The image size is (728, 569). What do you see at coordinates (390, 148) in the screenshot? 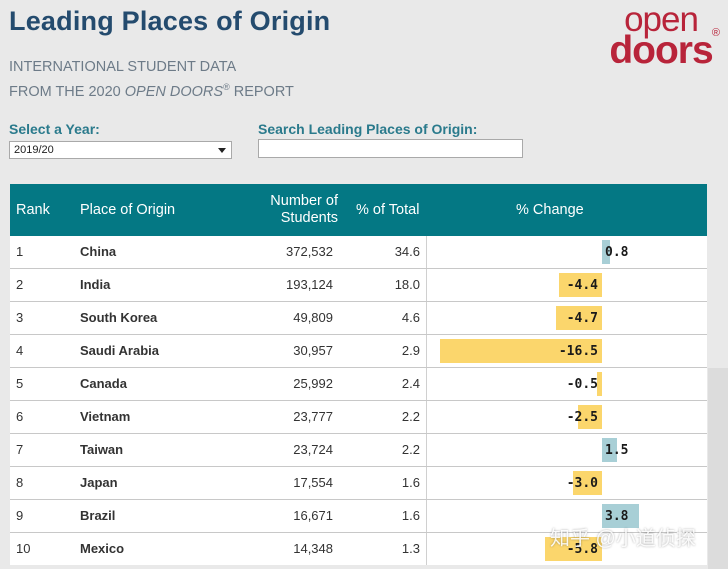
I see `search-input` at bounding box center [390, 148].